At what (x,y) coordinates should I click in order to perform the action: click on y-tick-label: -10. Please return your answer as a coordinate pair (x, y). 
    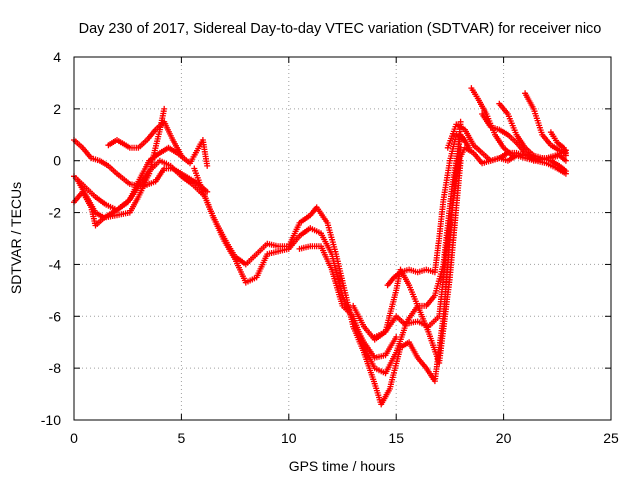
    Looking at the image, I should click on (51, 420).